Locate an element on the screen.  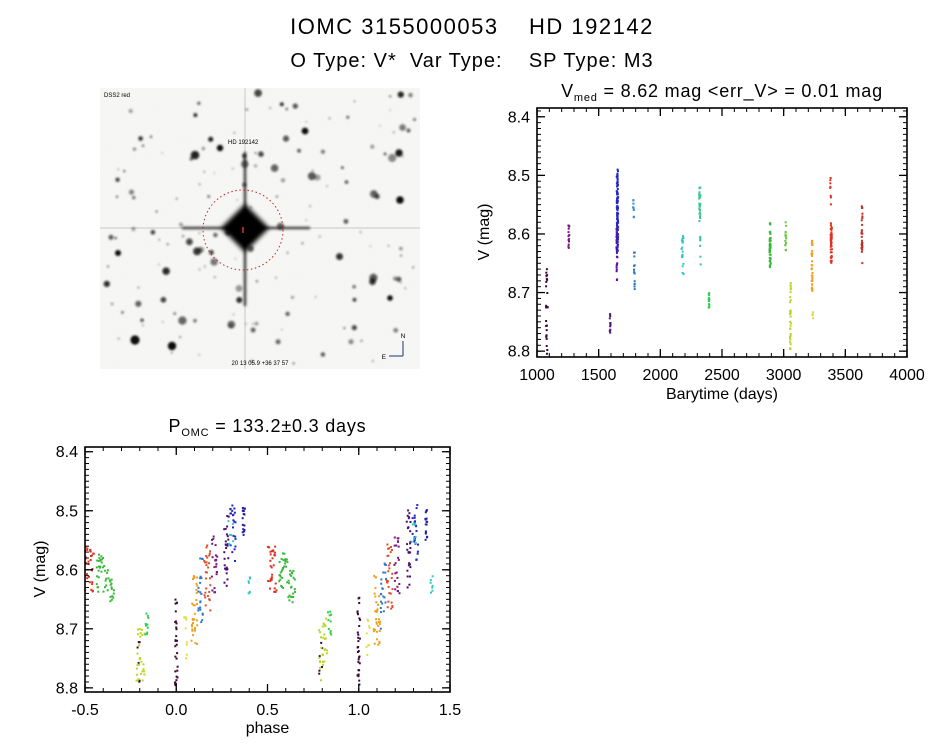
svg-text: 0.0 is located at coordinates (176, 710).